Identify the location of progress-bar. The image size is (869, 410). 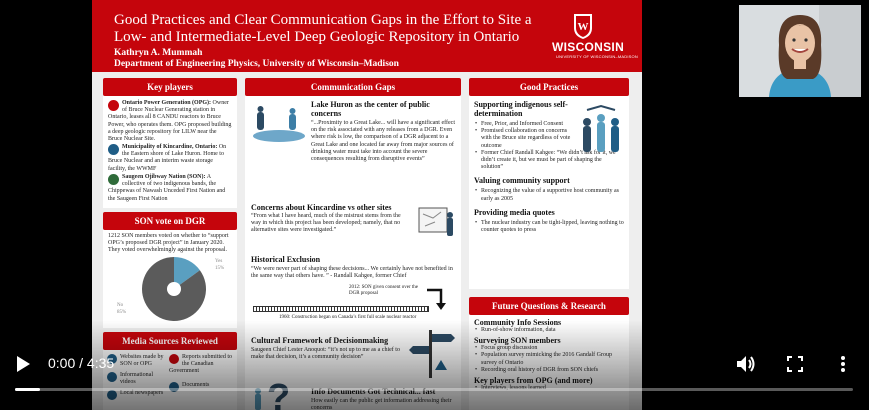
(434, 389).